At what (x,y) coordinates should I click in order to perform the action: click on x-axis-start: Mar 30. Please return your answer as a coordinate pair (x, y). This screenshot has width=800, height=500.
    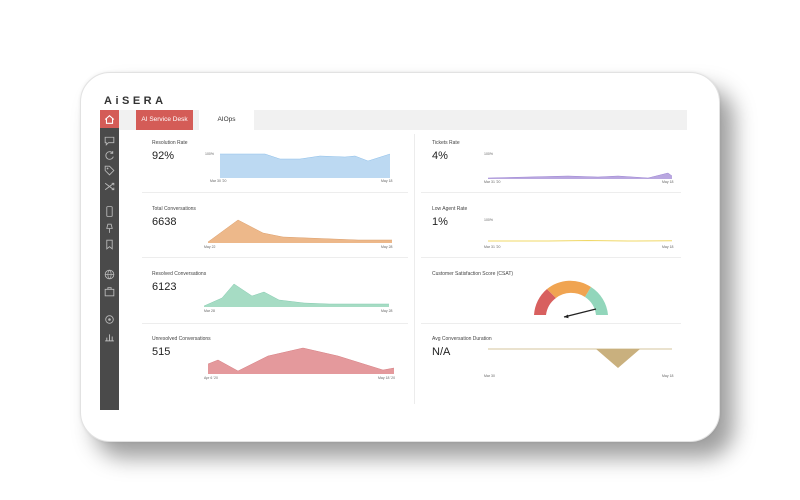
    Looking at the image, I should click on (489, 376).